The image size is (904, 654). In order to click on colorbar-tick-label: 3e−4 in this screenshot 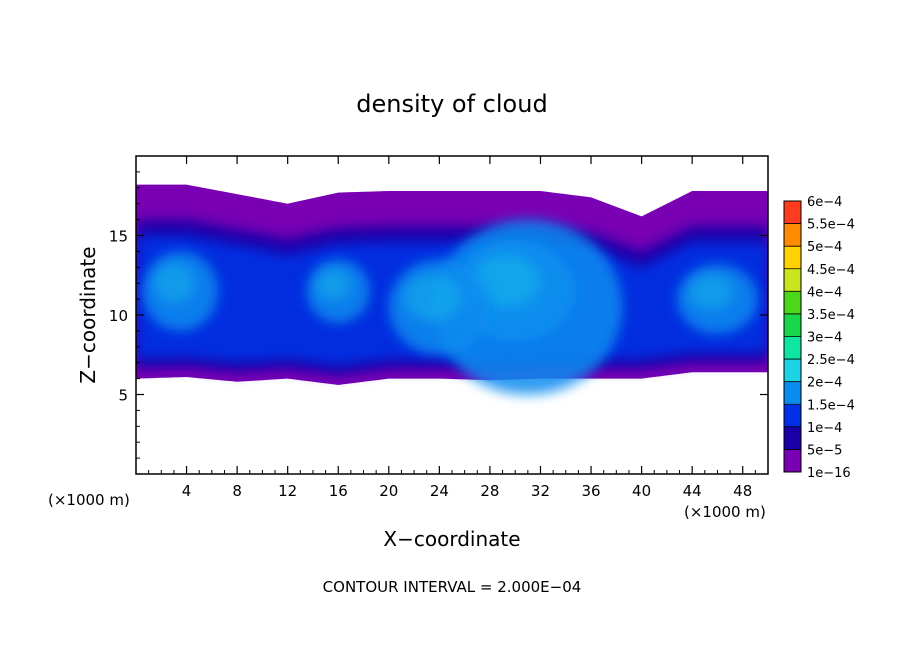, I will do `click(824, 338)`.